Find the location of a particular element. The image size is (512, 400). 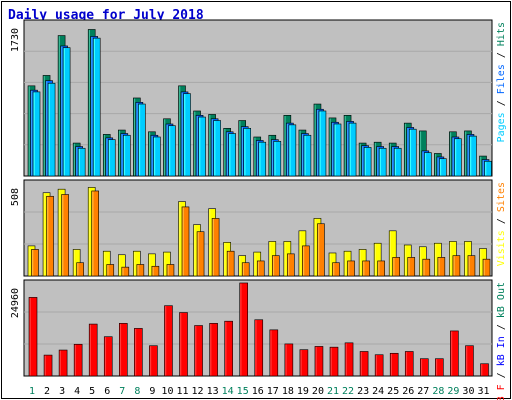

x-tick-label: 4 is located at coordinates (77, 391).